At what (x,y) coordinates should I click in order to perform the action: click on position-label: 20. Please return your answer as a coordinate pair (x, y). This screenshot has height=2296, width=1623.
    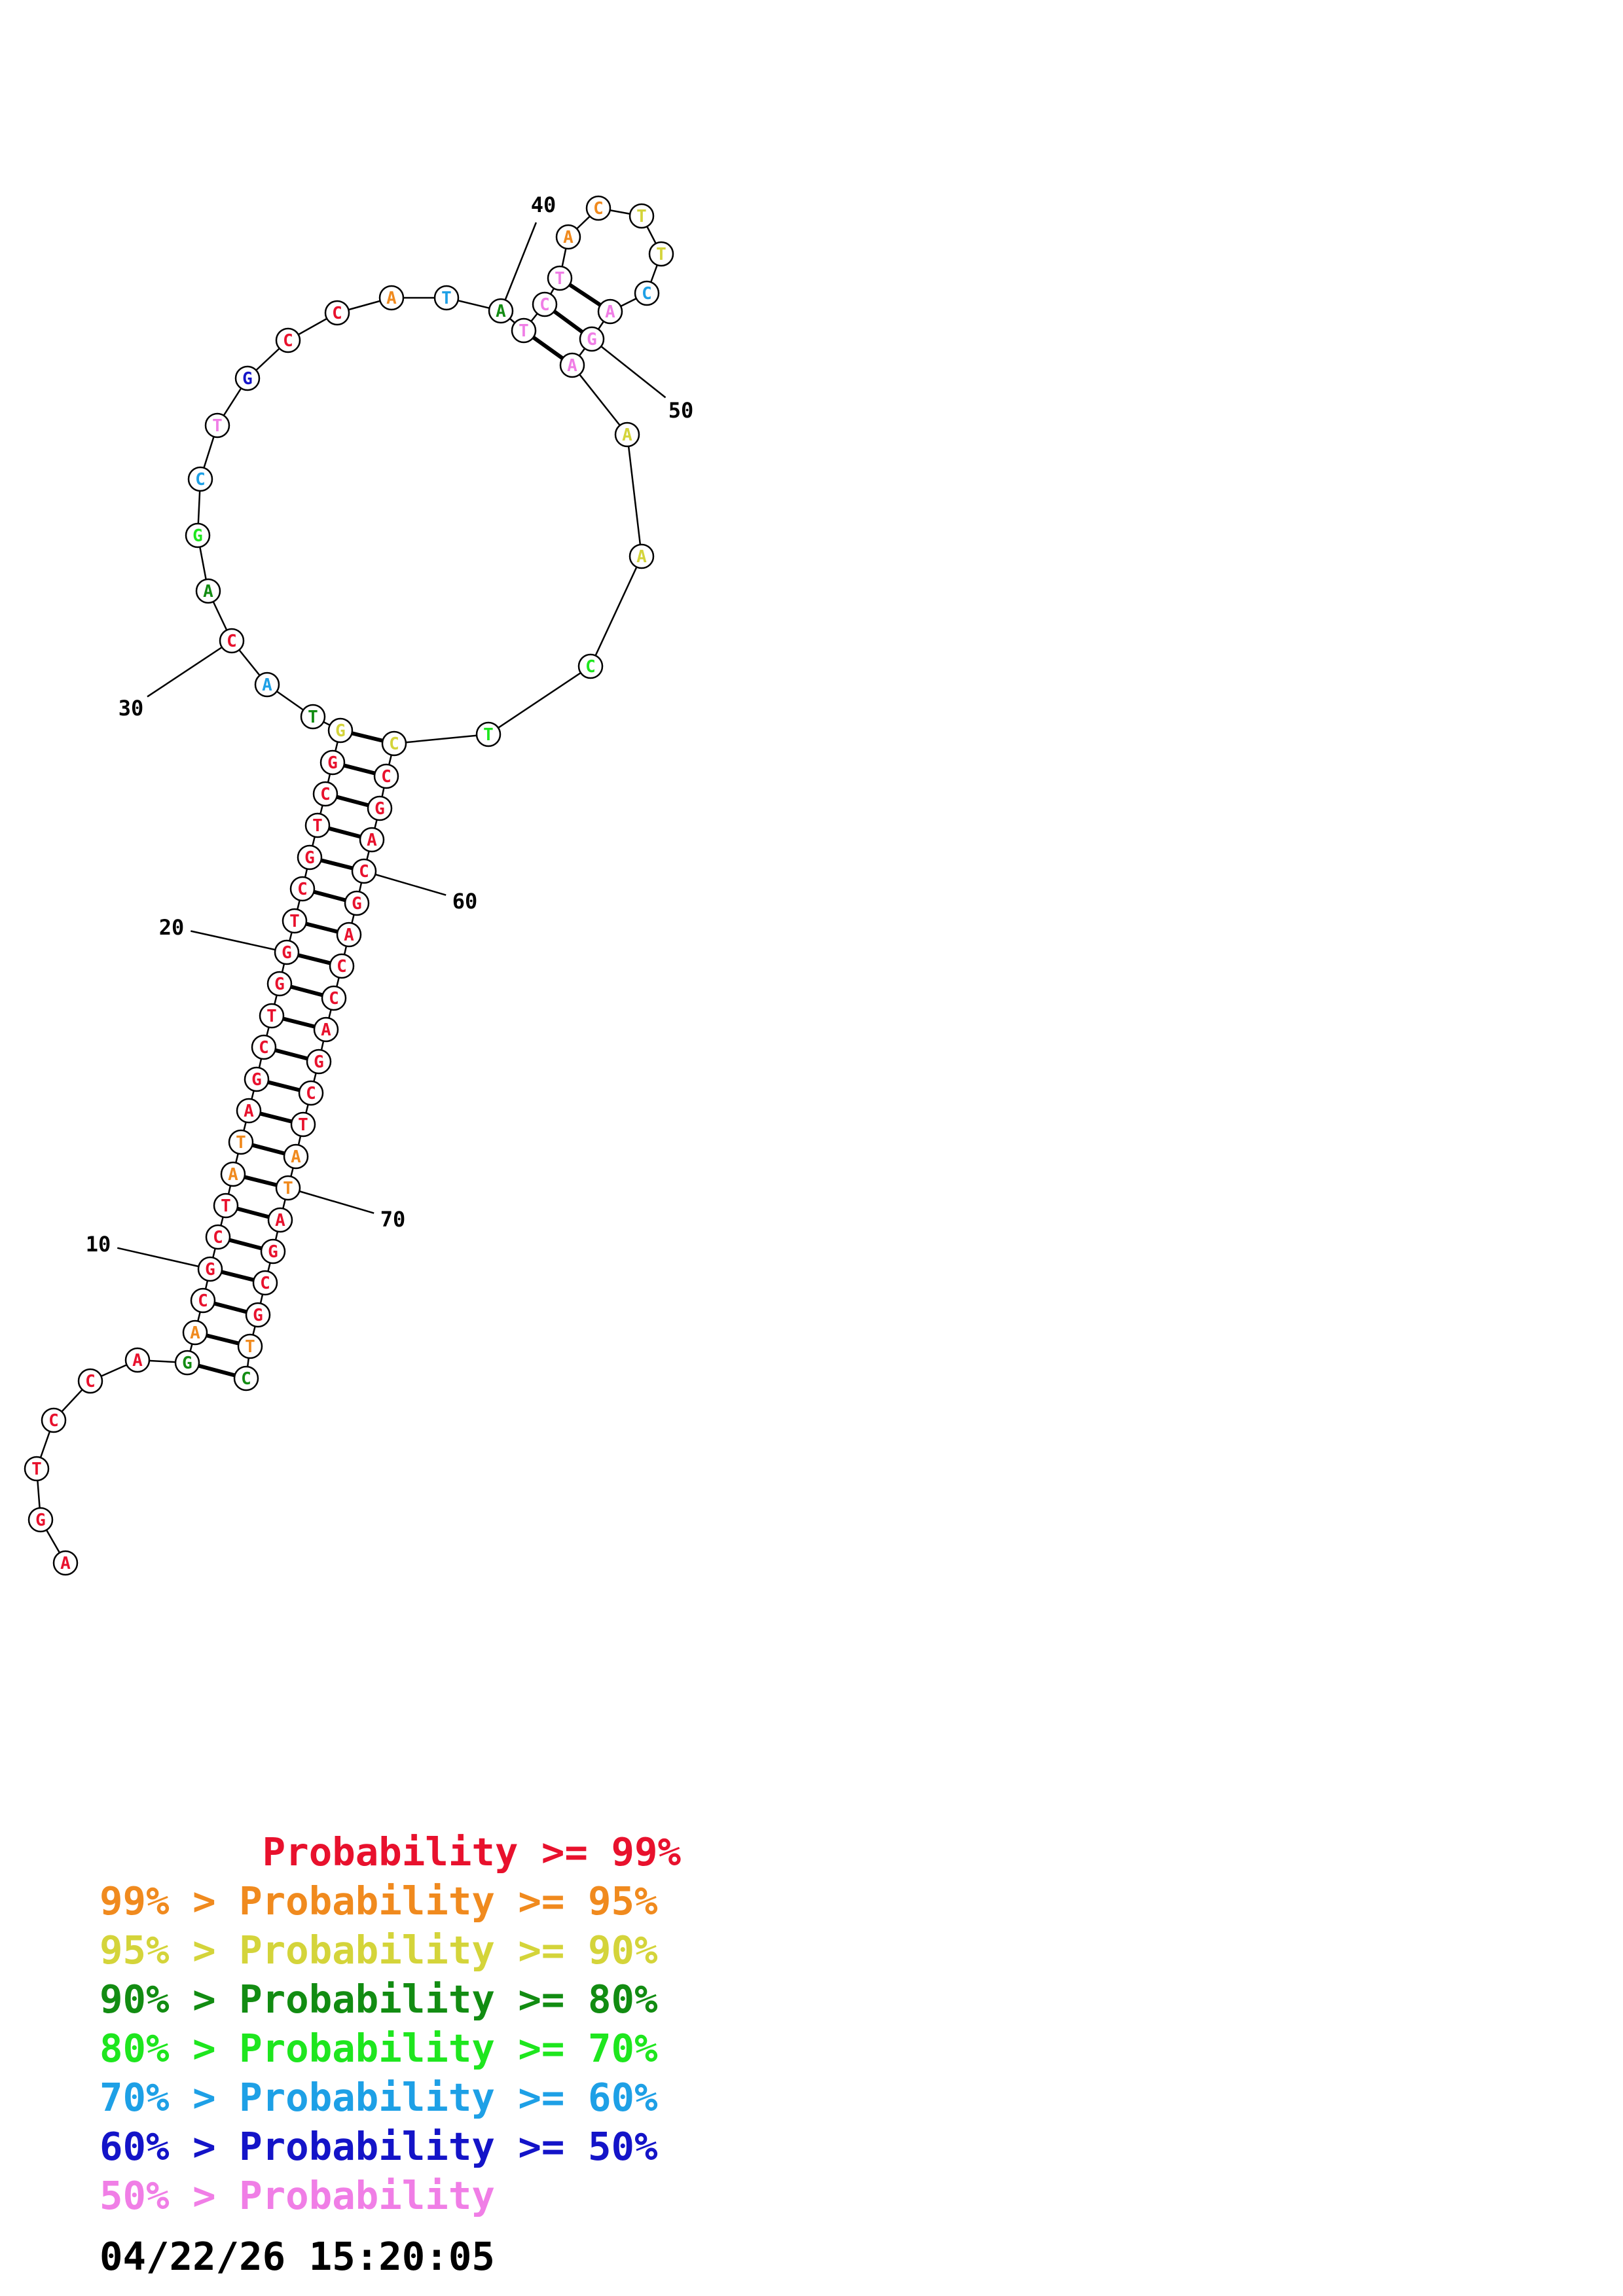
    Looking at the image, I should click on (172, 927).